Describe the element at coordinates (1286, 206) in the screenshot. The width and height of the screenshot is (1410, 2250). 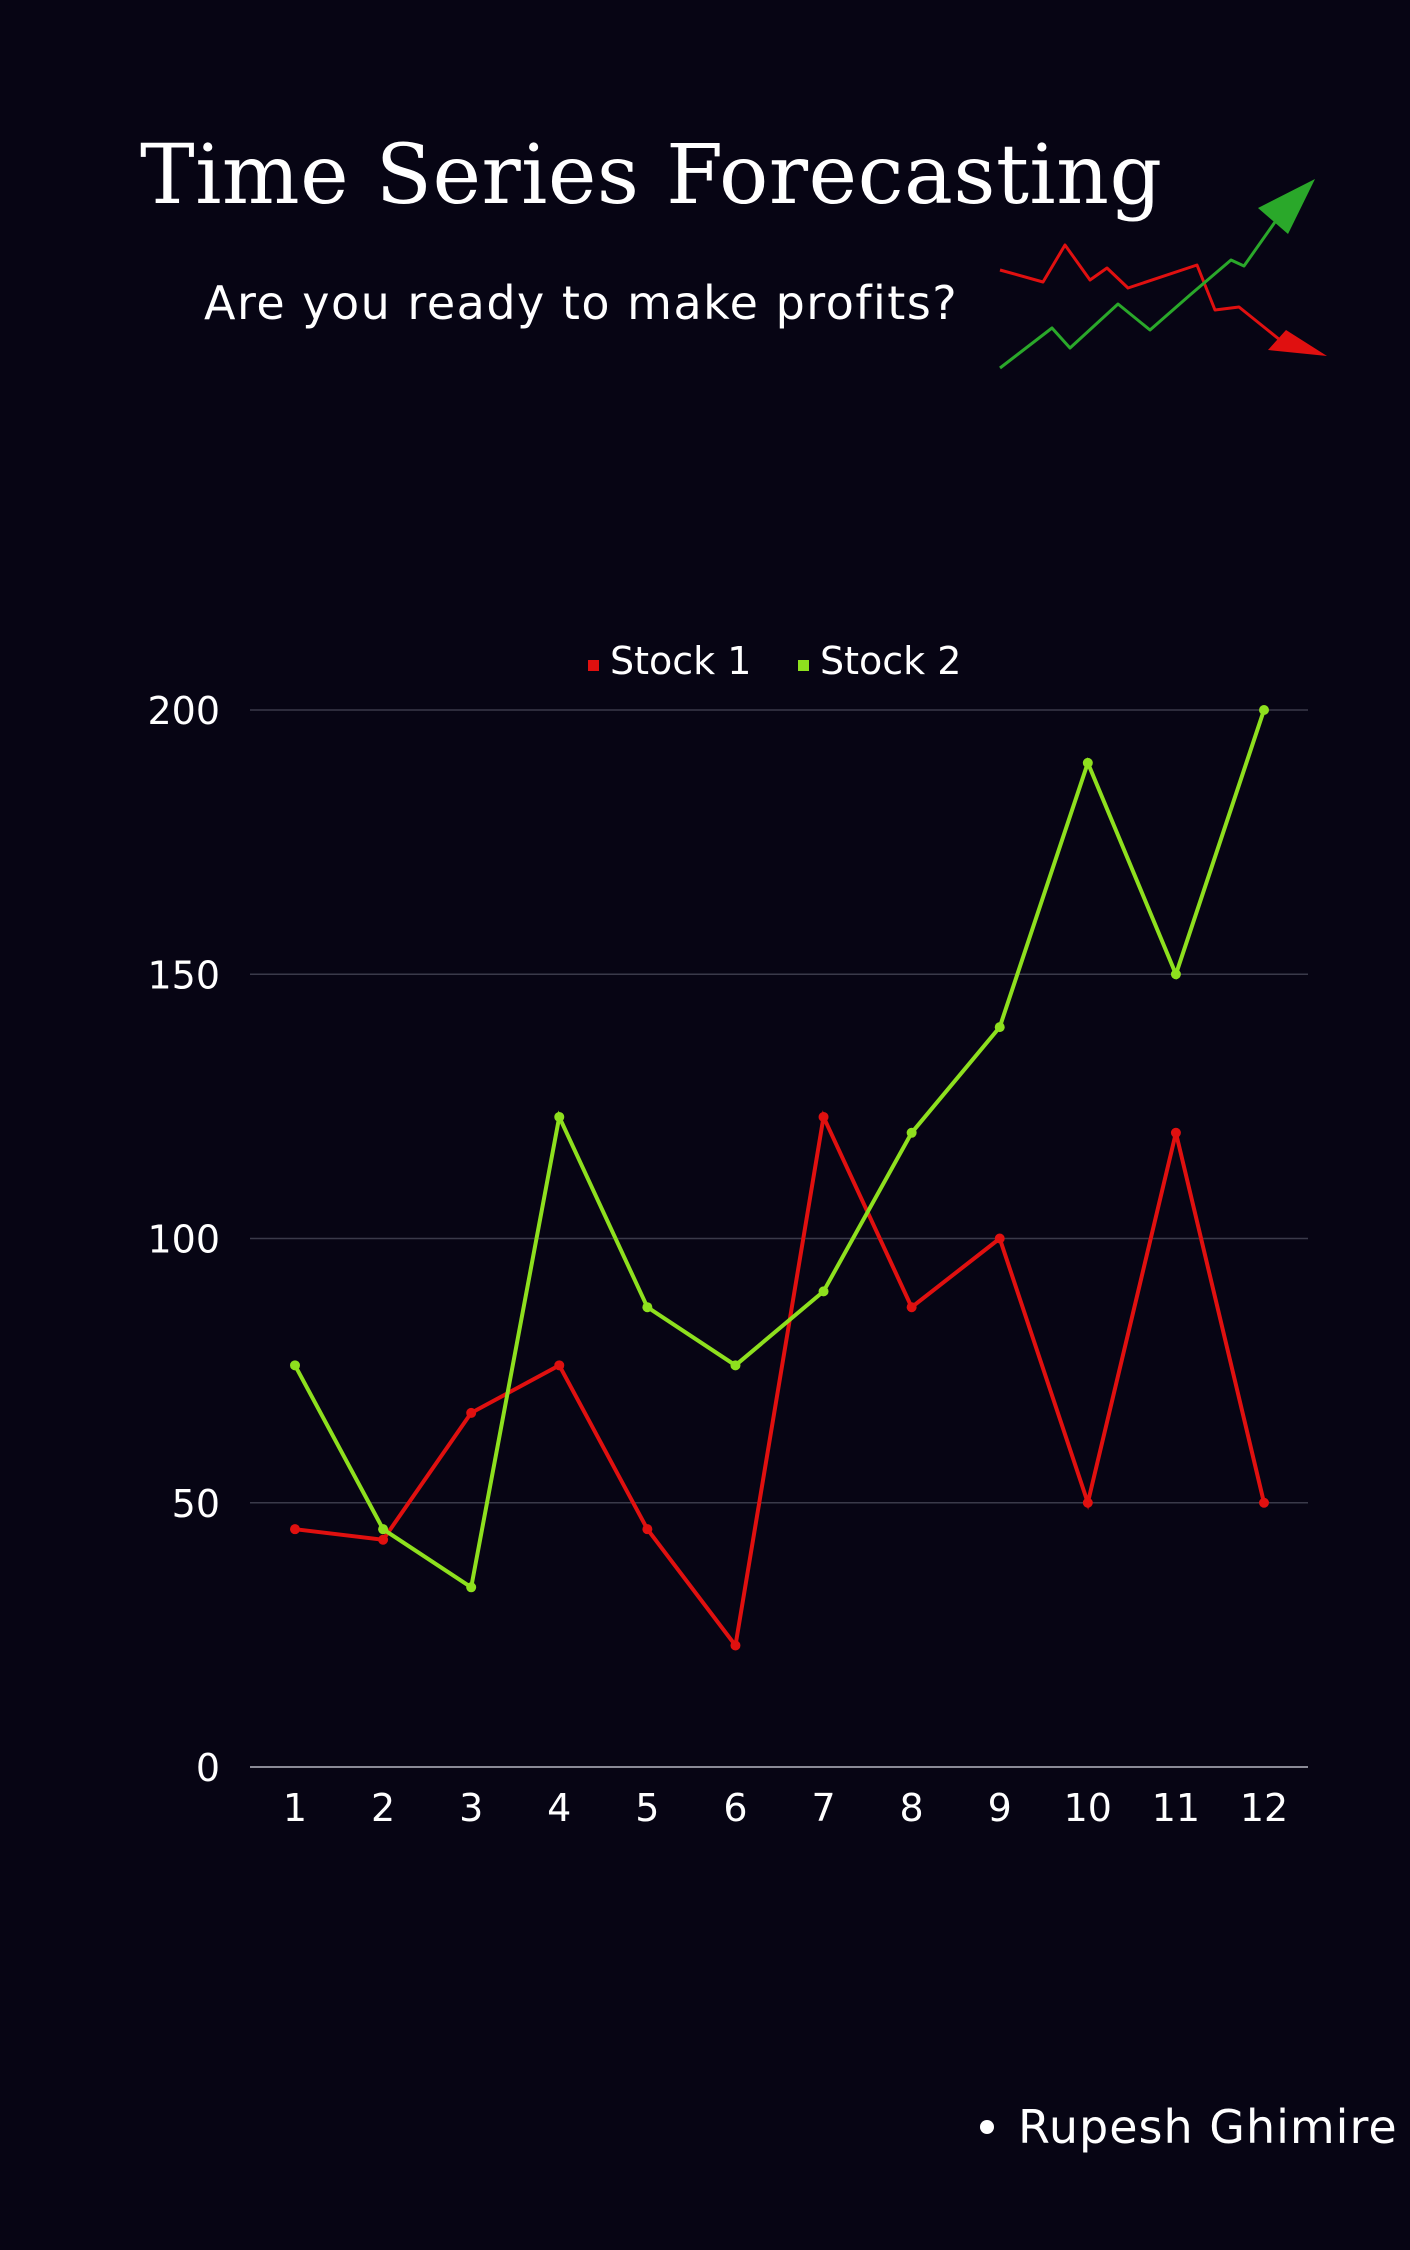
I see `up-arrow-head-icon` at that location.